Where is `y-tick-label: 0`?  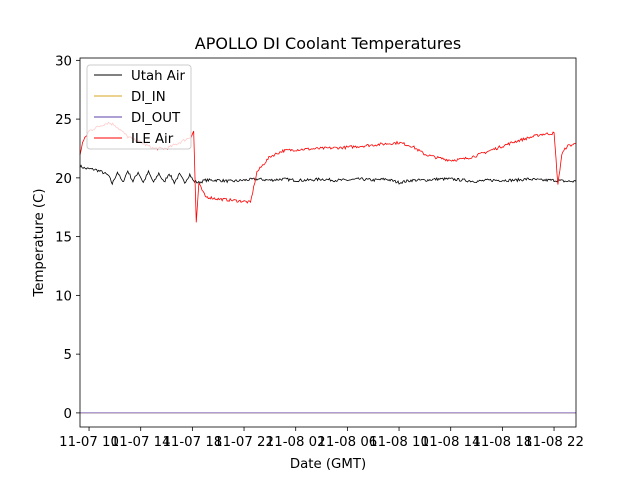
y-tick-label: 0 is located at coordinates (68, 414).